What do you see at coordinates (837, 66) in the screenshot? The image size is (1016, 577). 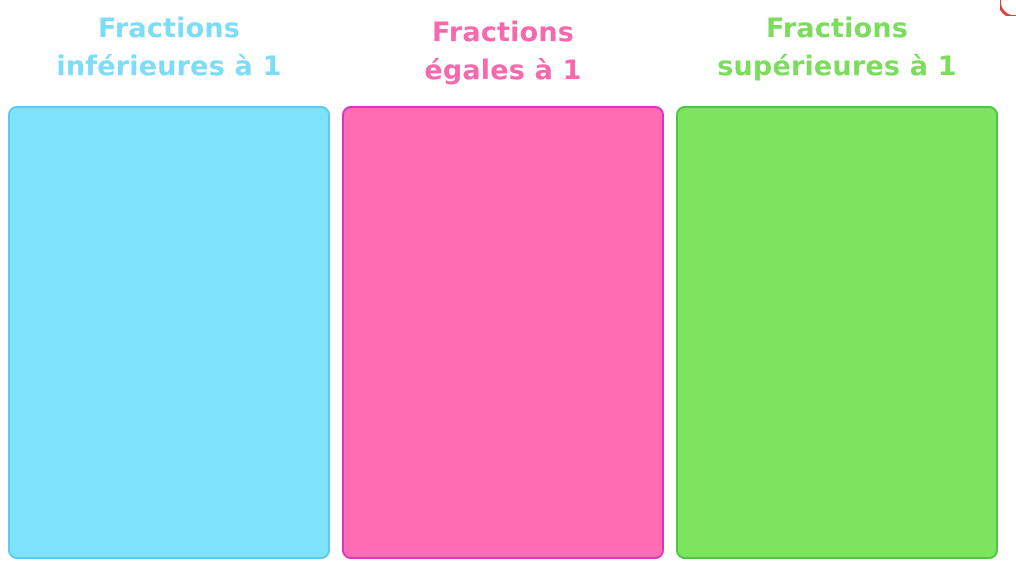 I see `heading-line2: supérieures à 1` at bounding box center [837, 66].